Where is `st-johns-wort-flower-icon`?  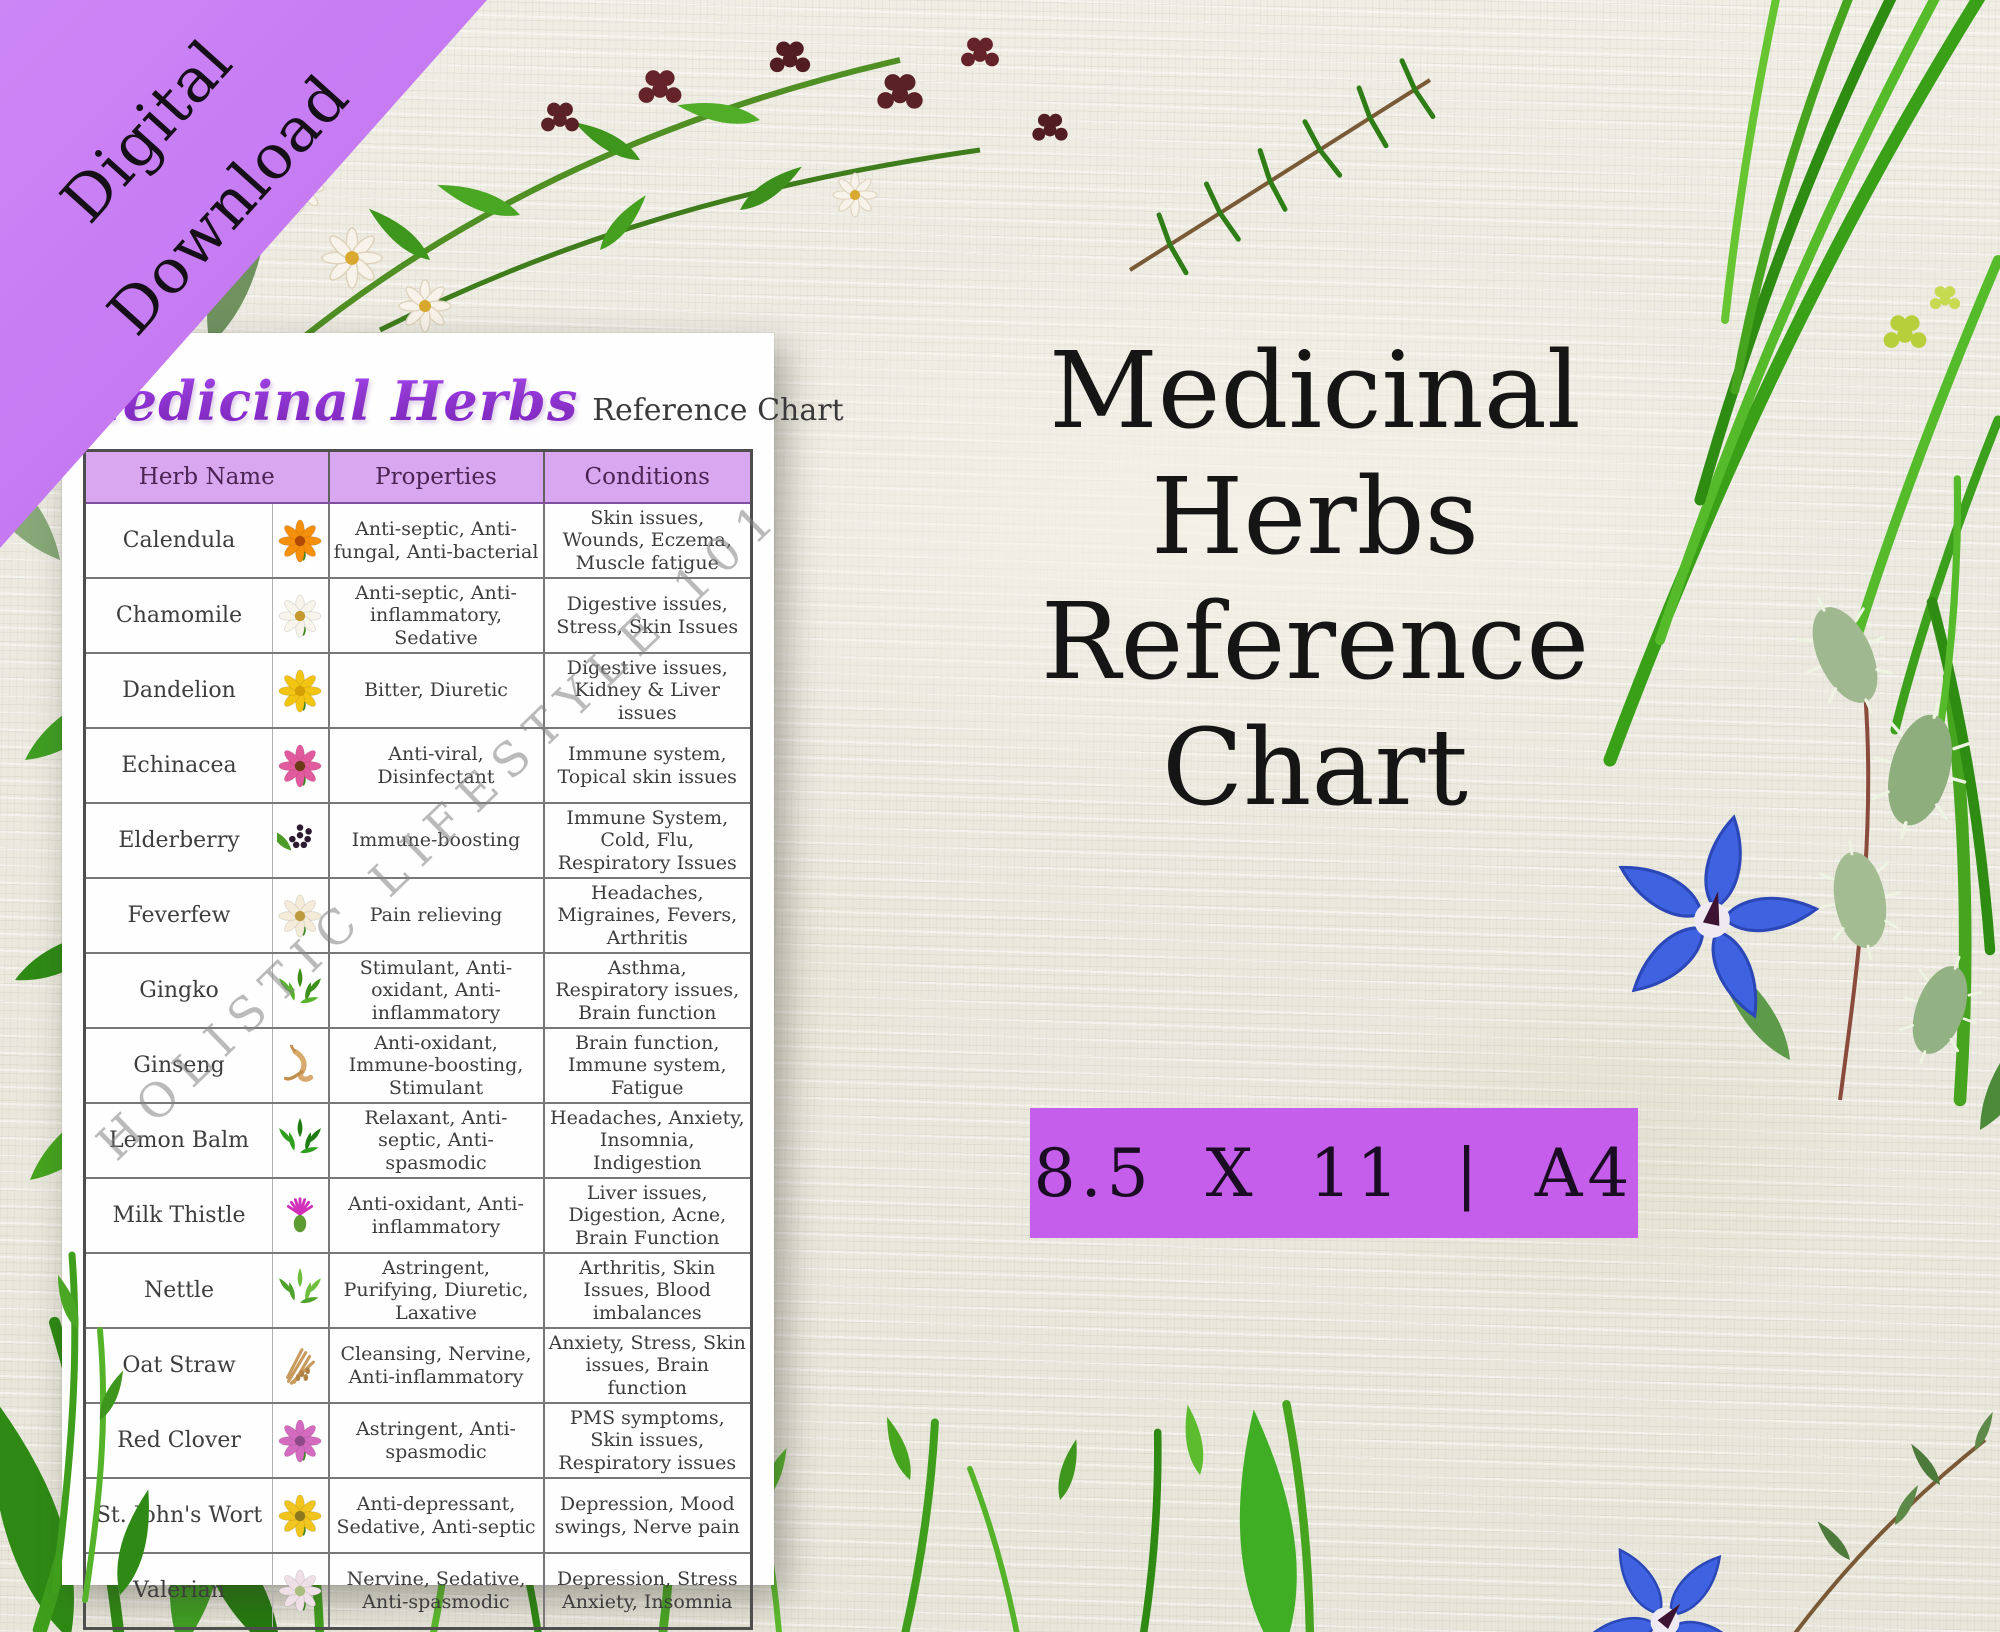 st-johns-wort-flower-icon is located at coordinates (300, 1515).